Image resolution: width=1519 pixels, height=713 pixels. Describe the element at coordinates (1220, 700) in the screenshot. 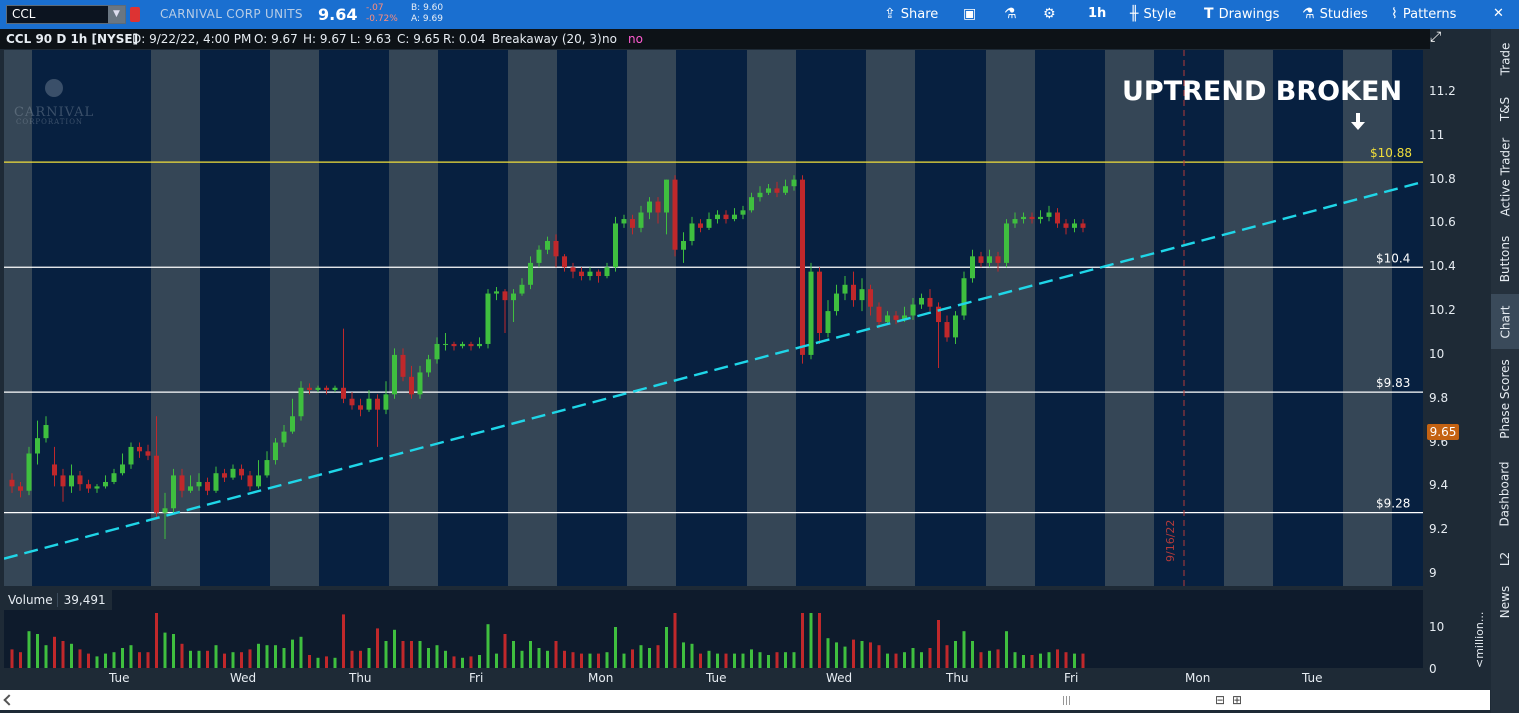

I see `zoom-out-icon: ⊟` at that location.